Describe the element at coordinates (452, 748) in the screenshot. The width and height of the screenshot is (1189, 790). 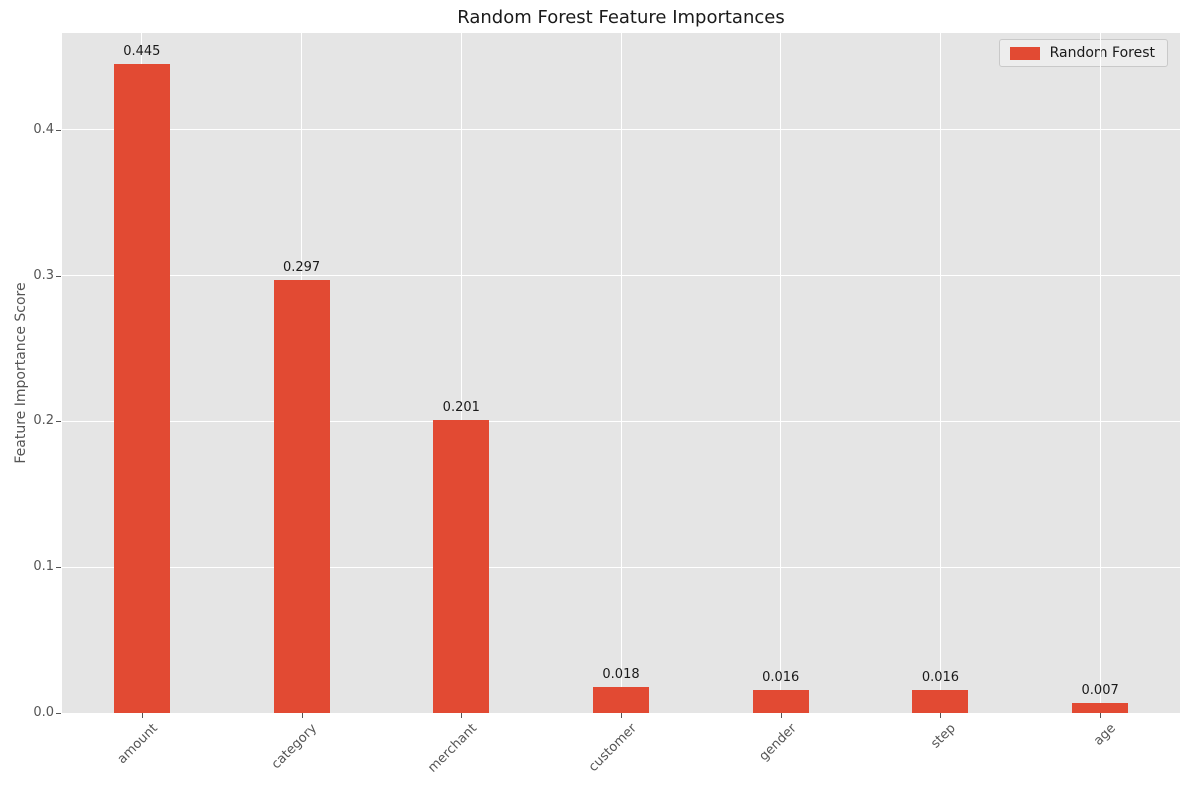
I see `x-tick-label: merchant` at that location.